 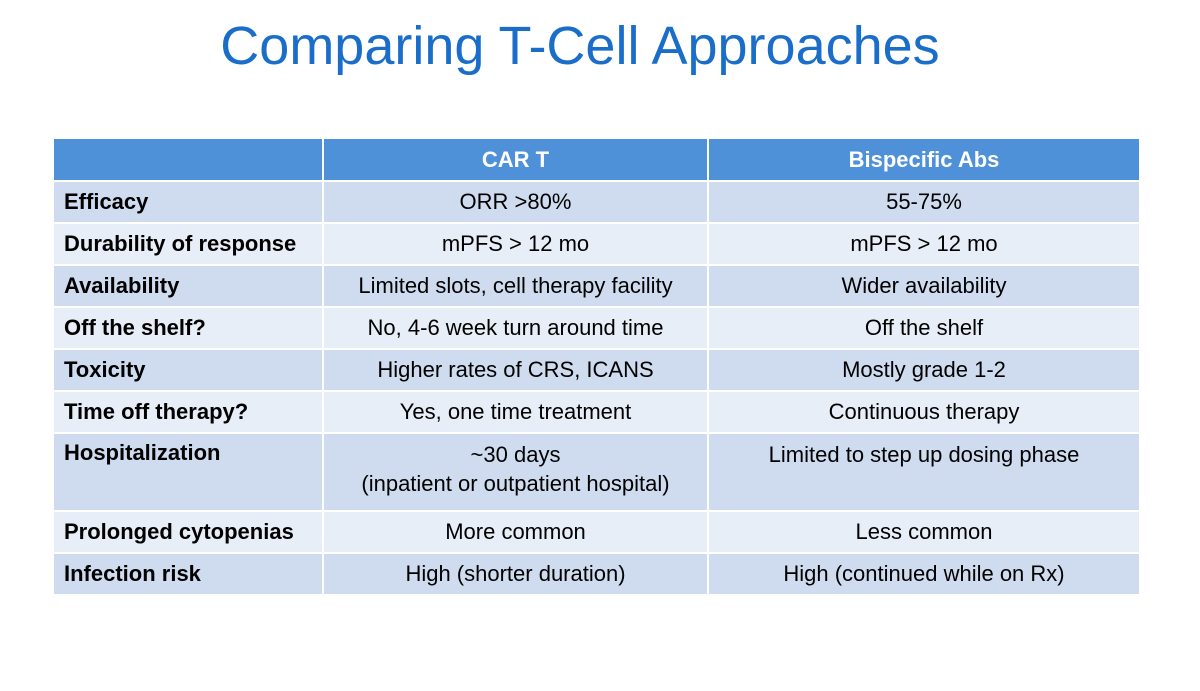 What do you see at coordinates (924, 370) in the screenshot?
I see `bispecific-cell: Mostly grade 1-2` at bounding box center [924, 370].